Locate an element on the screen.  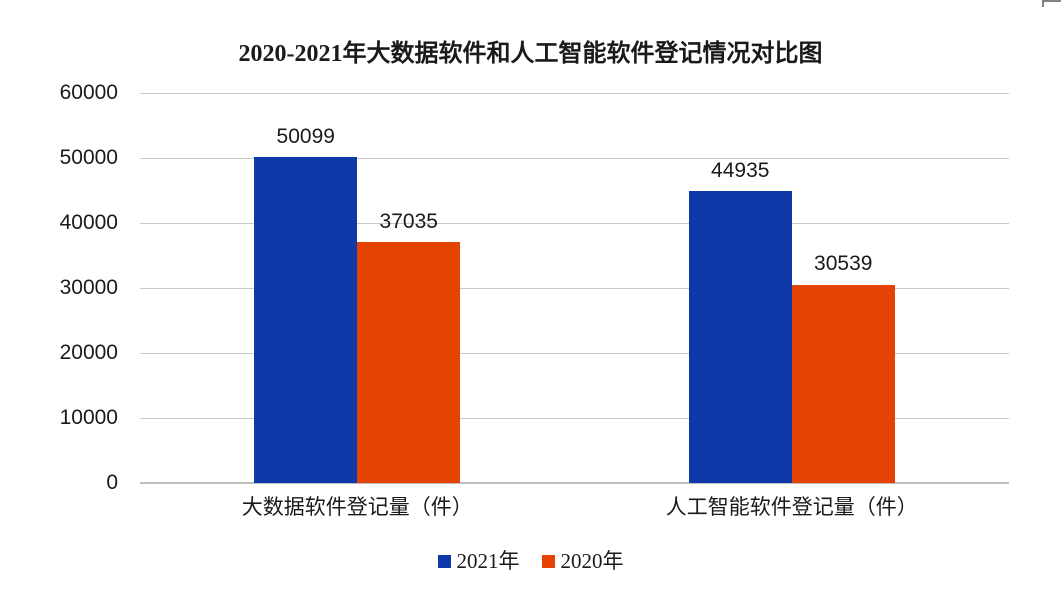
legend-item-2020年: 2020年 is located at coordinates (582, 561).